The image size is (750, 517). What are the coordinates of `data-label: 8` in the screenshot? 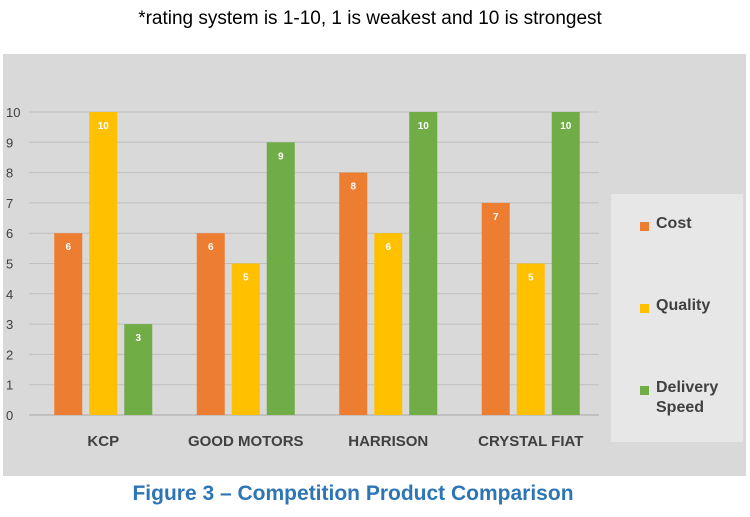 It's located at (353, 187).